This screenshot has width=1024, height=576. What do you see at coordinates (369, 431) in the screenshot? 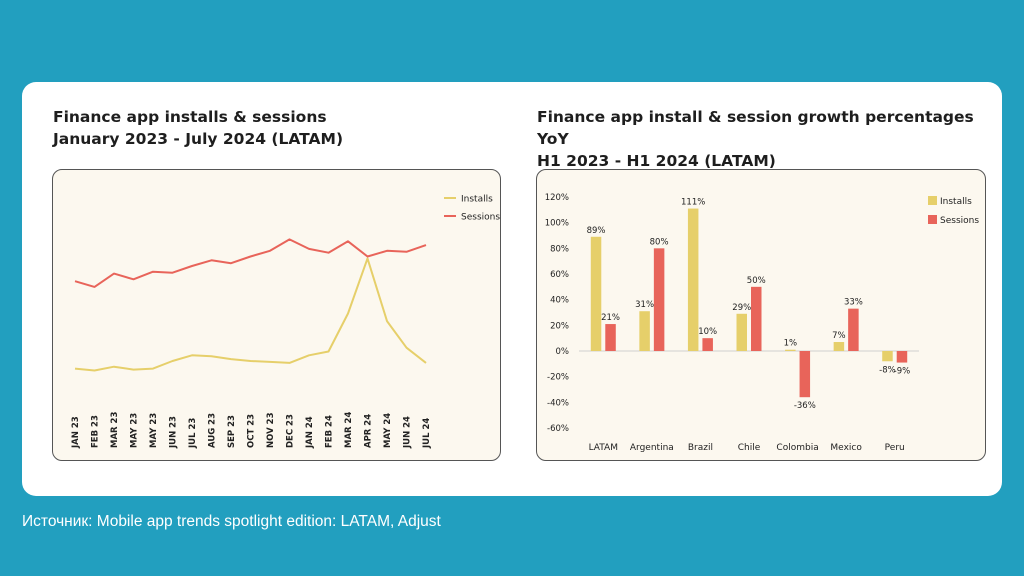
I see `x-tick-label: APR 24` at bounding box center [369, 431].